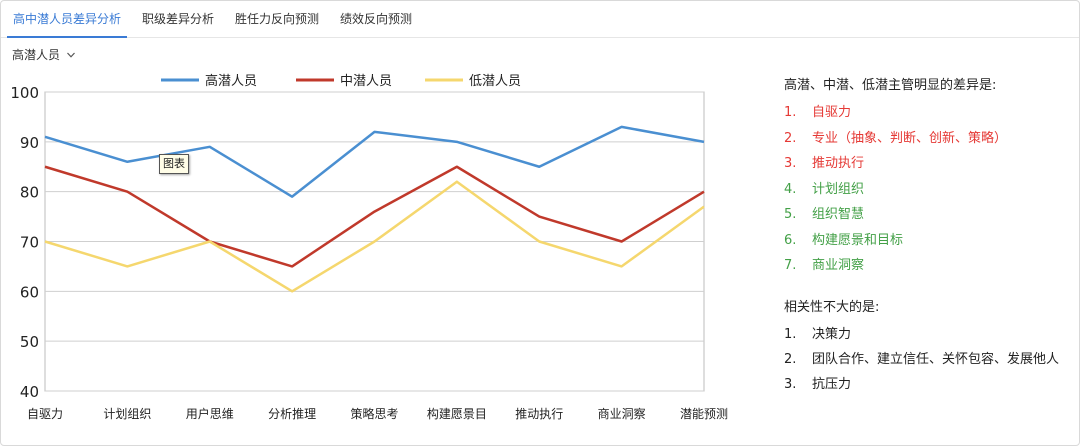 The height and width of the screenshot is (446, 1080). Describe the element at coordinates (36, 55) in the screenshot. I see `group-selector-value: 高潜人员` at that location.